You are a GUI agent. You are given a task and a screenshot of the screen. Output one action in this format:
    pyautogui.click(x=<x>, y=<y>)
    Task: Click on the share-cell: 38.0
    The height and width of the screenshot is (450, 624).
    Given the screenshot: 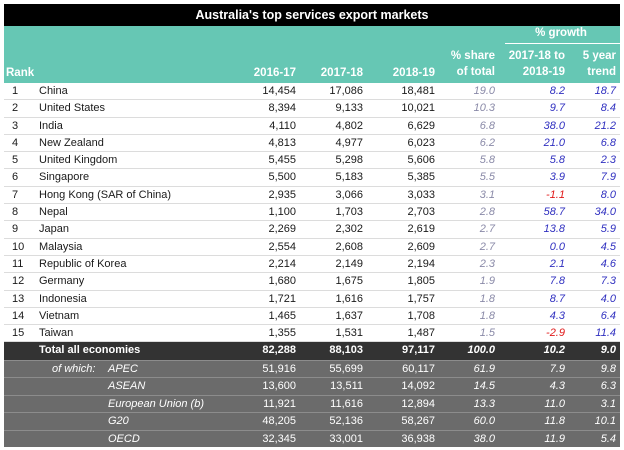 What is the action you would take?
    pyautogui.click(x=484, y=438)
    